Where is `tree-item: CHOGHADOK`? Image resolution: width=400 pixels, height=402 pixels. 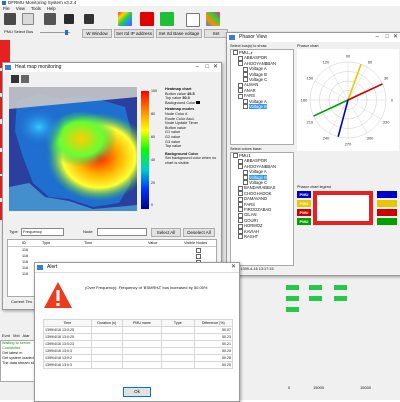
tree-item: CHOGHADOK is located at coordinates (262, 194).